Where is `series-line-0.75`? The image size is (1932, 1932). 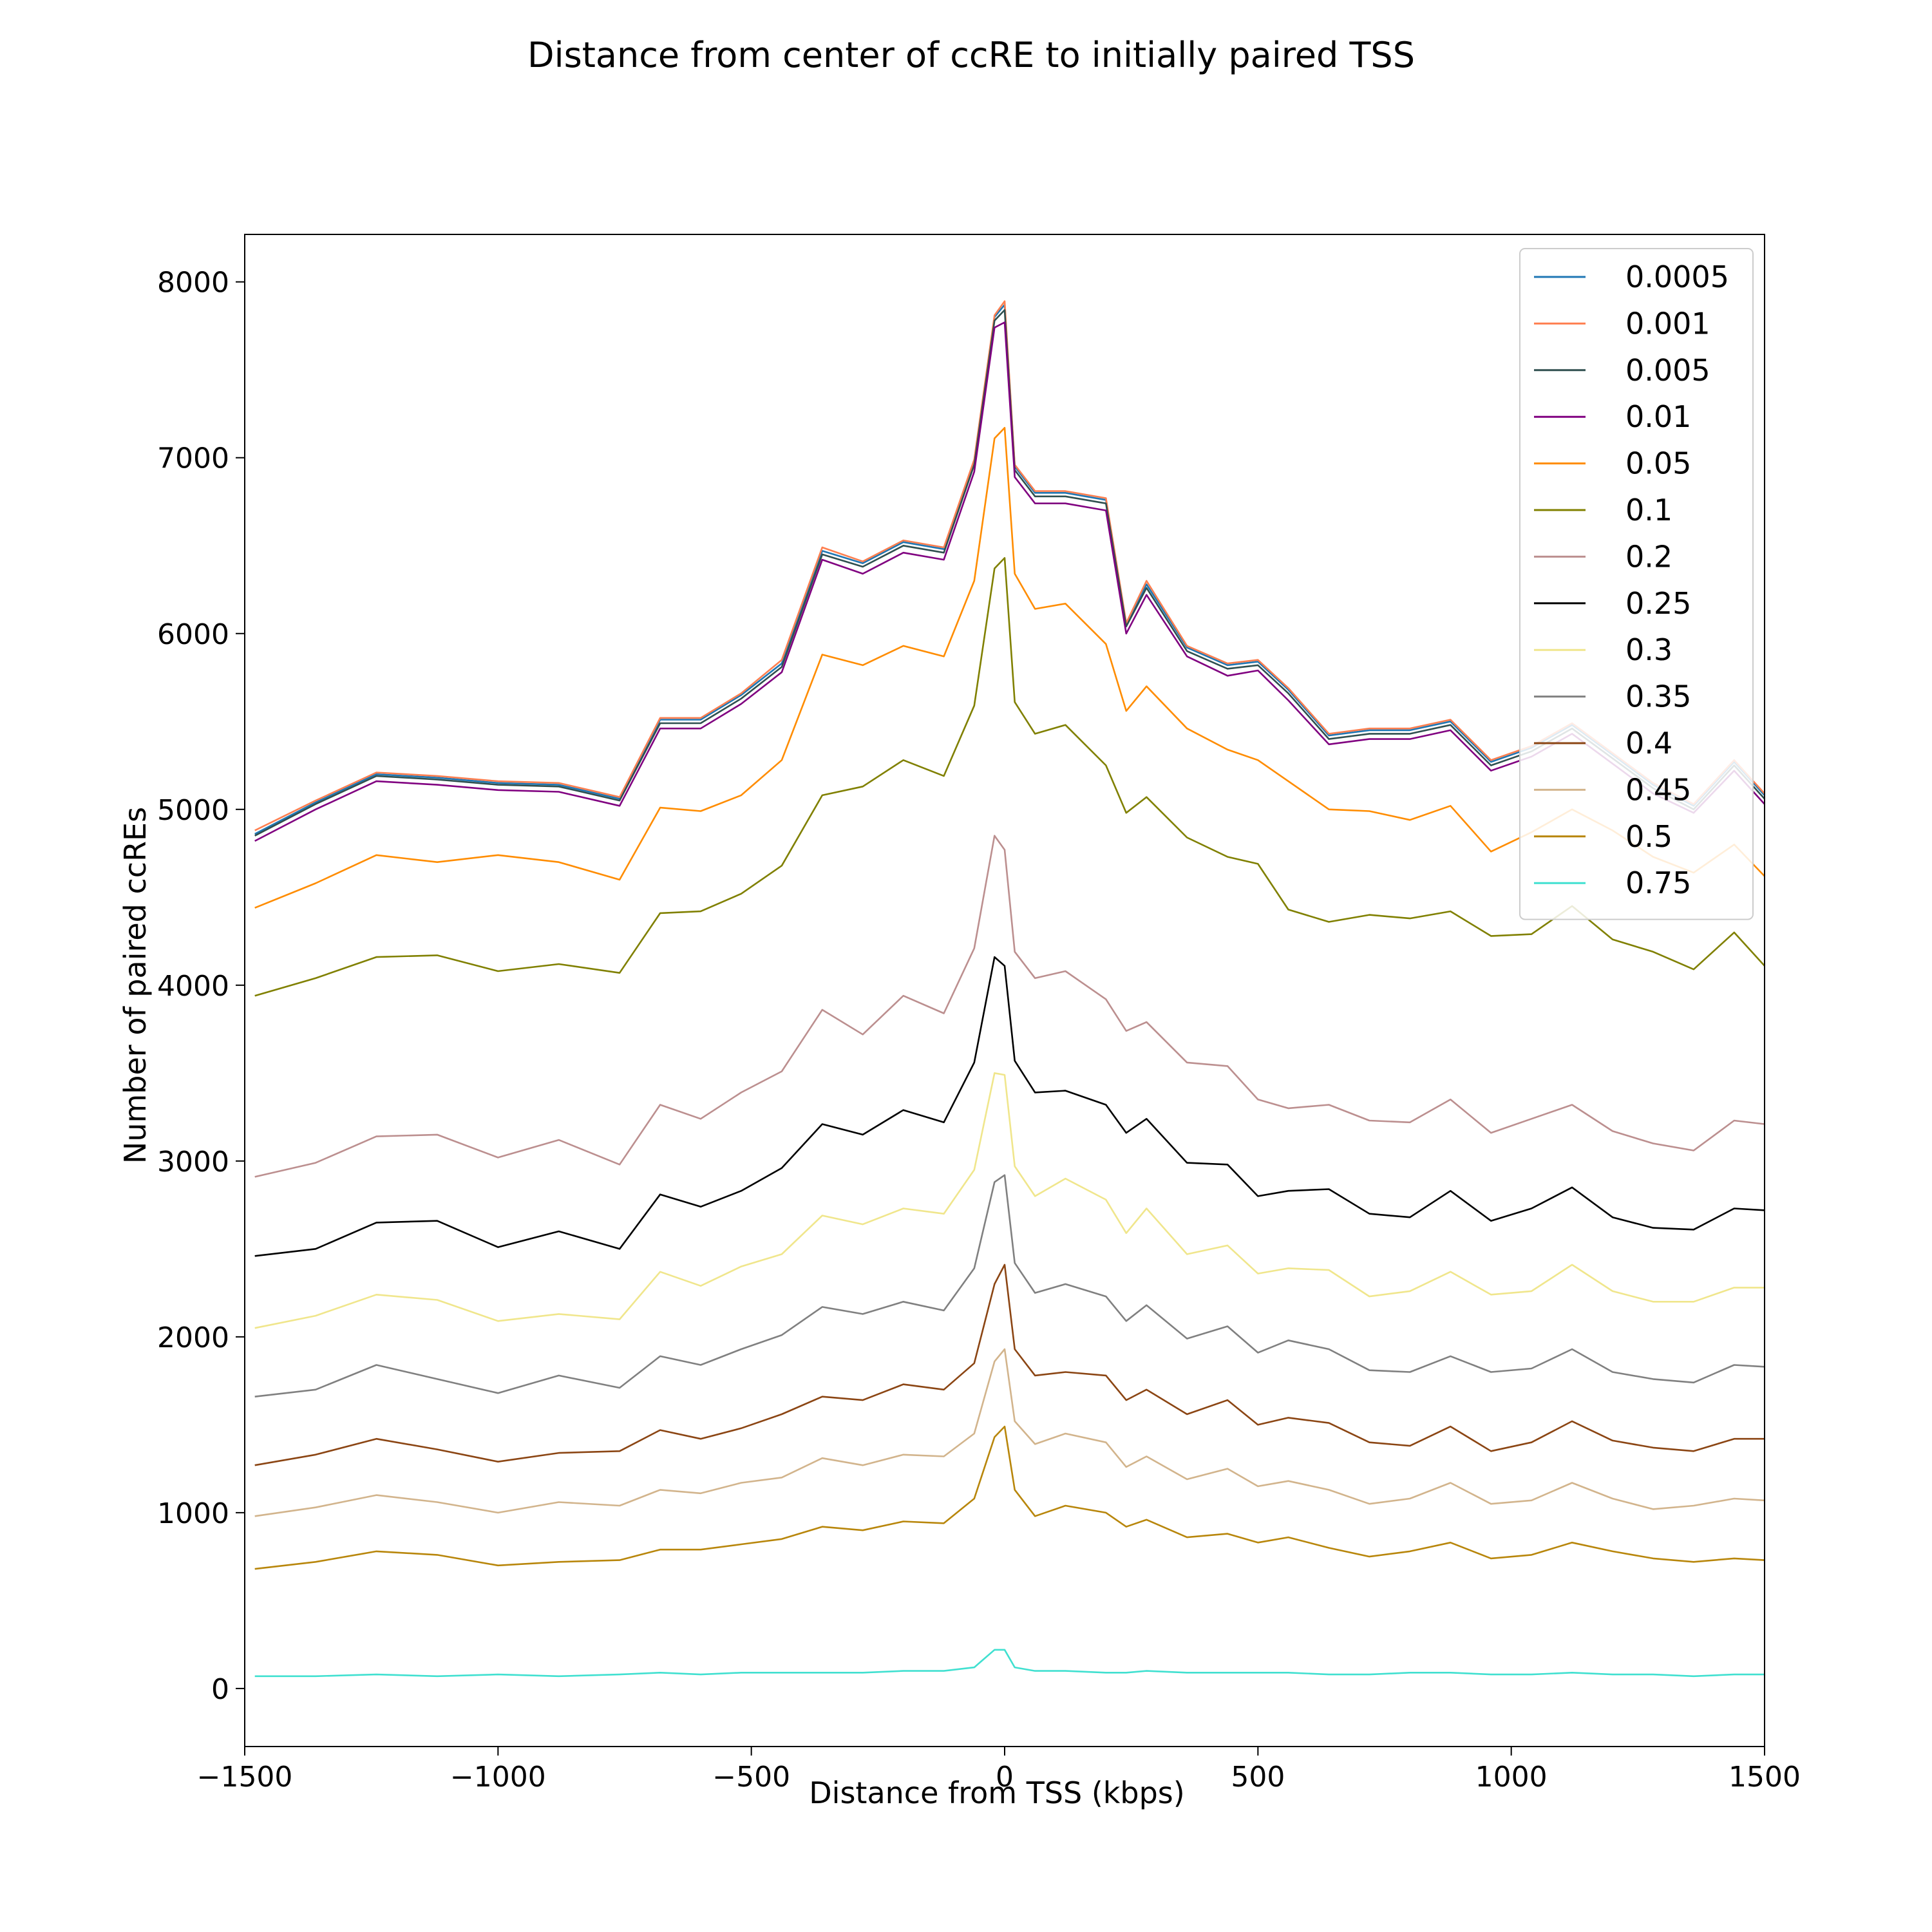
series-line-0.75 is located at coordinates (1009, 1663).